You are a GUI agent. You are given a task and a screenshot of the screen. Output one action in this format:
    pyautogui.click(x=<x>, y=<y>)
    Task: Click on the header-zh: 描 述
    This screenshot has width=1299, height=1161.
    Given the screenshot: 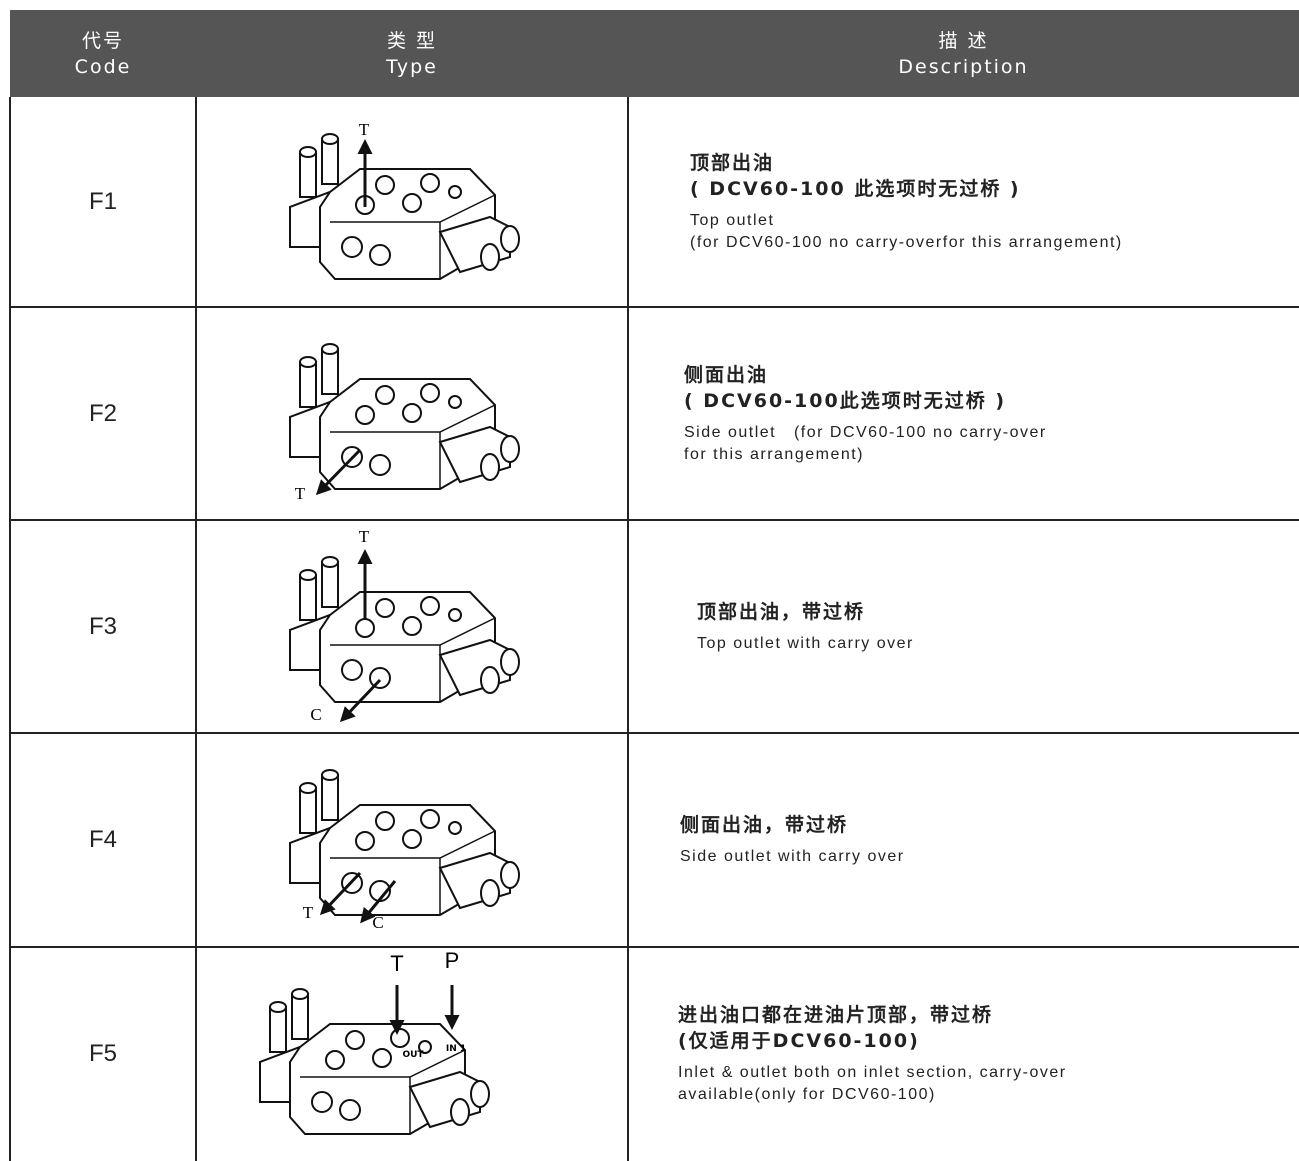 What is the action you would take?
    pyautogui.click(x=963, y=40)
    